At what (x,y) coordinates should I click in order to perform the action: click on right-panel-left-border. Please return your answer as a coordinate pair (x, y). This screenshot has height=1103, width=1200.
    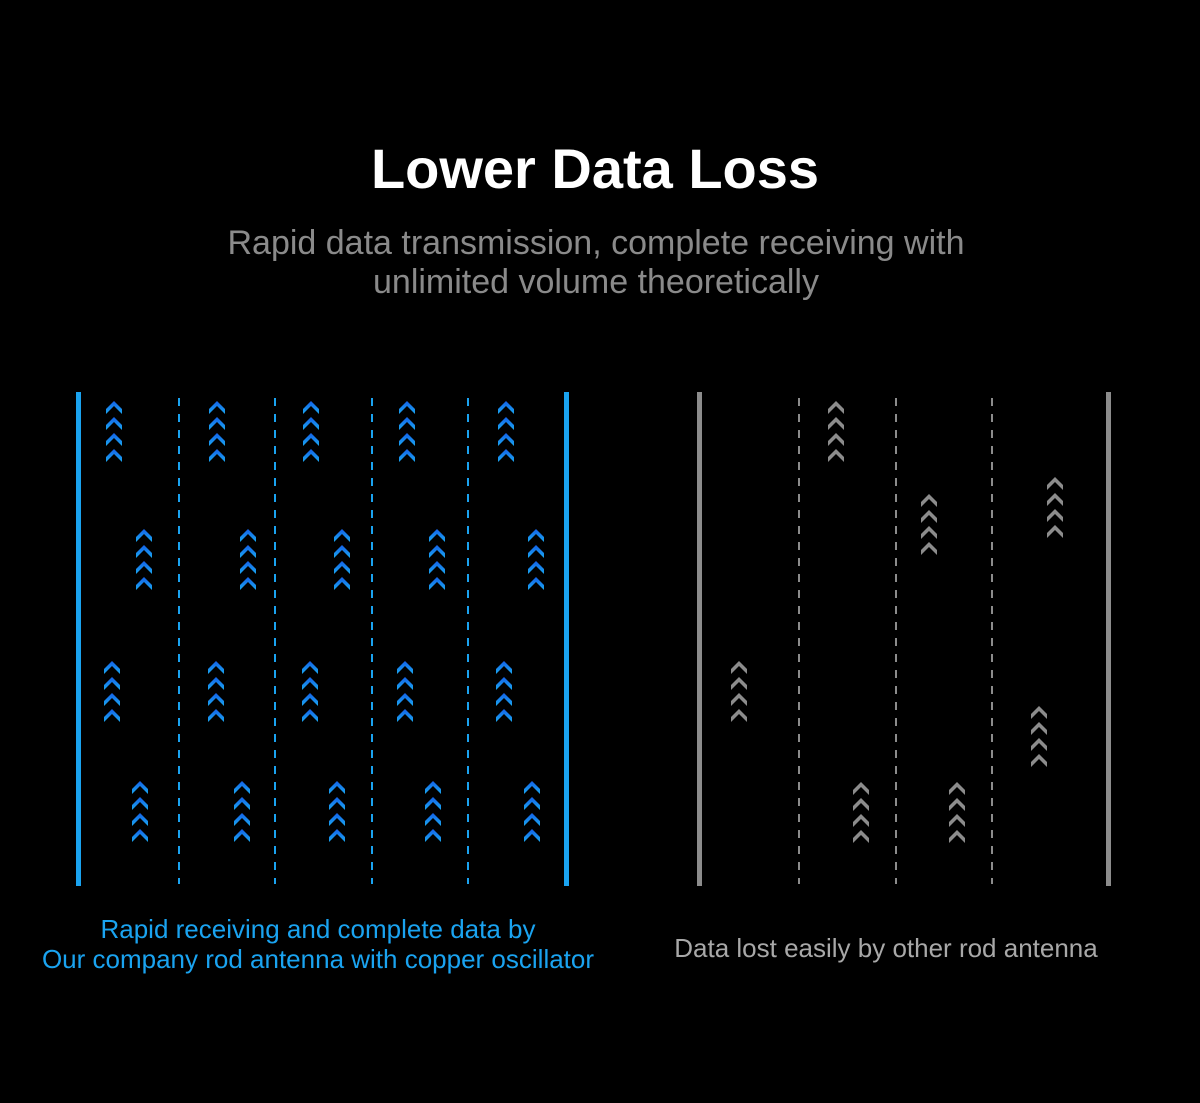
    Looking at the image, I should click on (699, 639).